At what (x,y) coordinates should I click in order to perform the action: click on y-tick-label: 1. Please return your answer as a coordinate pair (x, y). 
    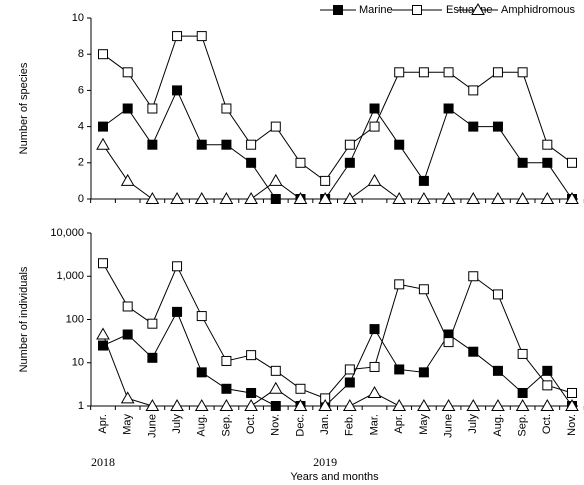
    Looking at the image, I should click on (81, 406).